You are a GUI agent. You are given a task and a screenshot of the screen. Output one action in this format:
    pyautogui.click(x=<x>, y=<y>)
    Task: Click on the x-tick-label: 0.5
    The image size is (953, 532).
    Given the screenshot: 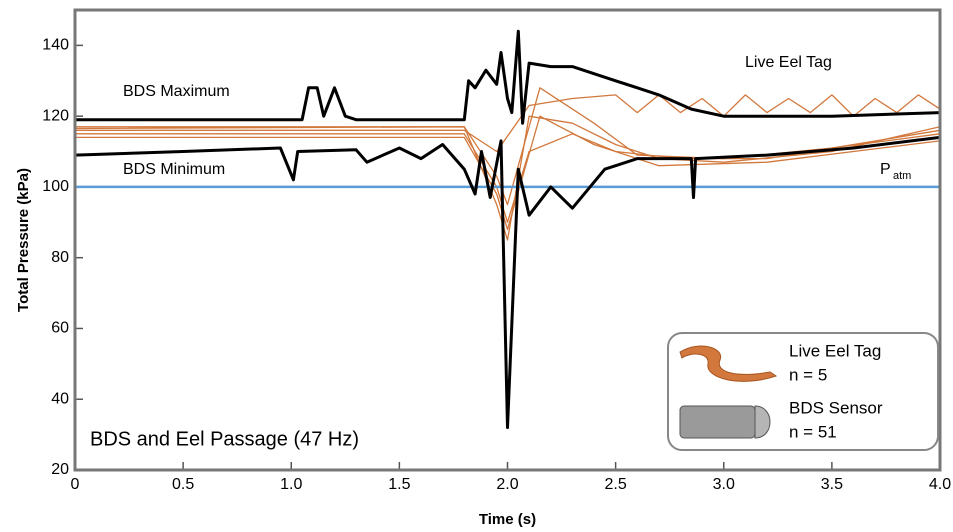 What is the action you would take?
    pyautogui.click(x=183, y=484)
    